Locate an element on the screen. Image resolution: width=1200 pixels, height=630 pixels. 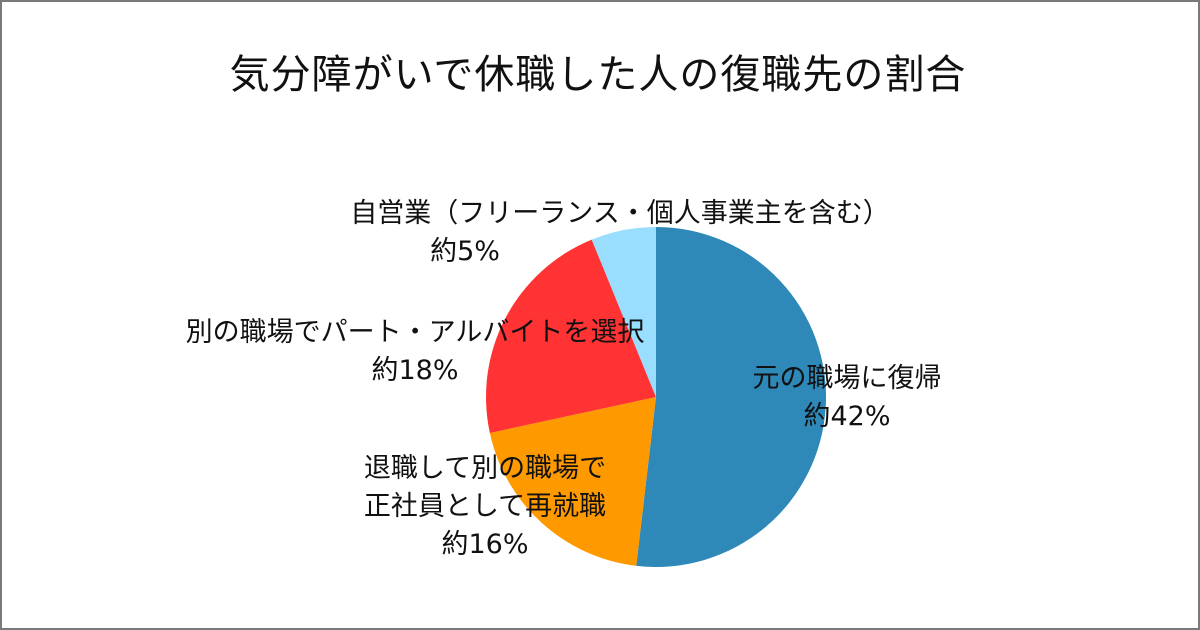
slice-label-reemploy-name-1: 退職して別の職場で is located at coordinates (485, 468).